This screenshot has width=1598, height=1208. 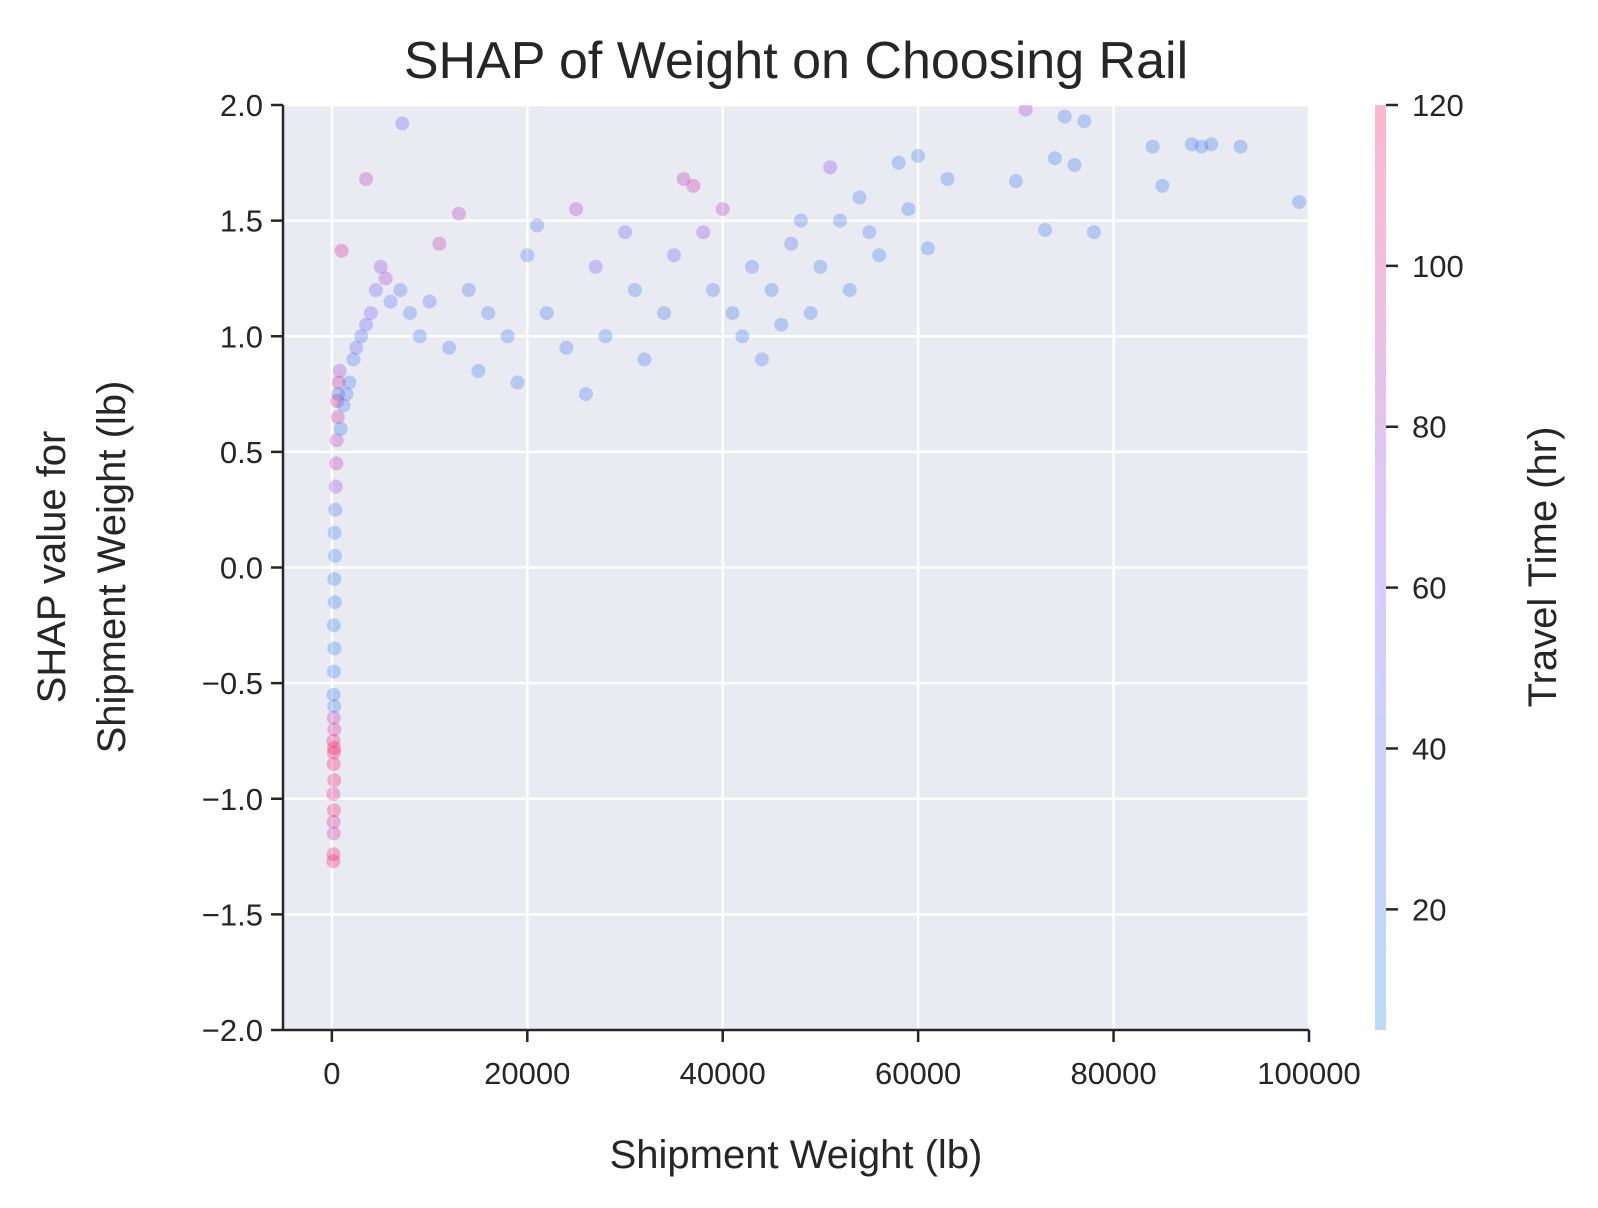 I want to click on y-tick-label: −1.5, so click(x=232, y=914).